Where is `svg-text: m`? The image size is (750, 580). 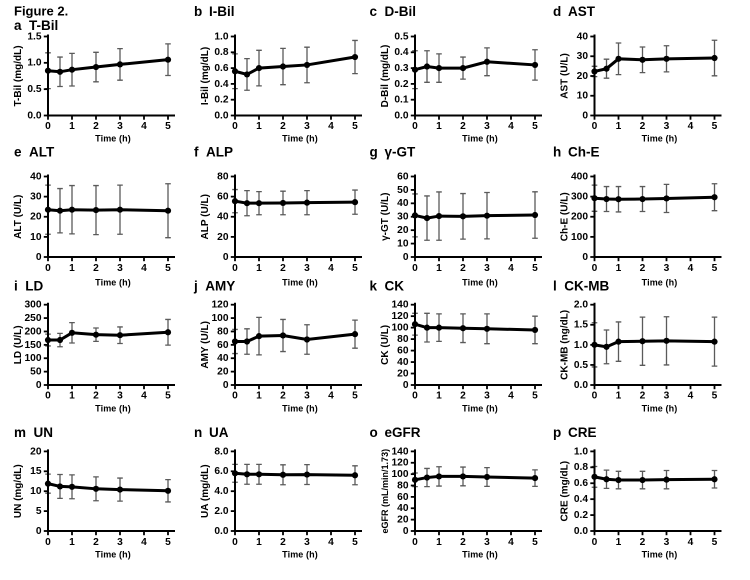
svg-text: m is located at coordinates (20, 432).